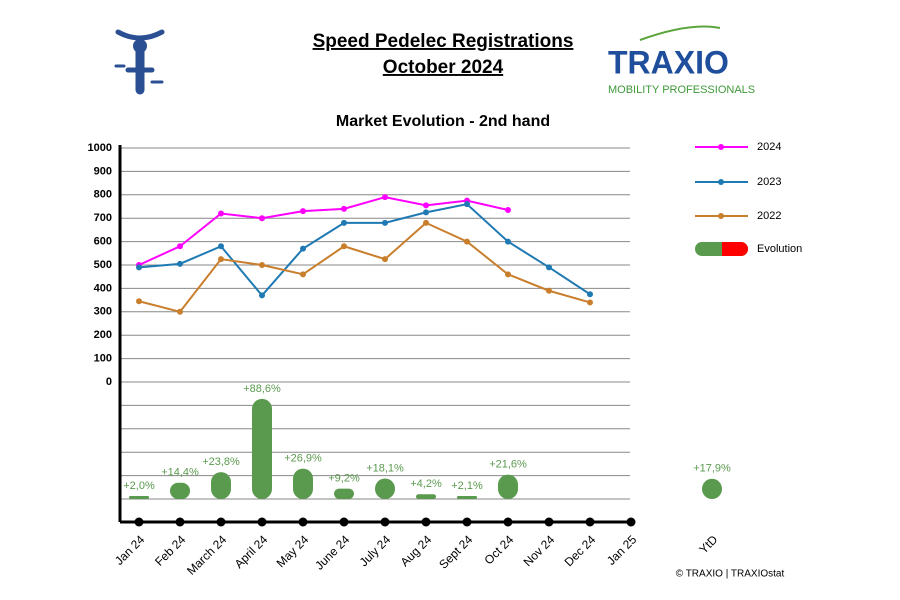 The image size is (900, 600). What do you see at coordinates (103, 312) in the screenshot?
I see `y-tick-label: 300` at bounding box center [103, 312].